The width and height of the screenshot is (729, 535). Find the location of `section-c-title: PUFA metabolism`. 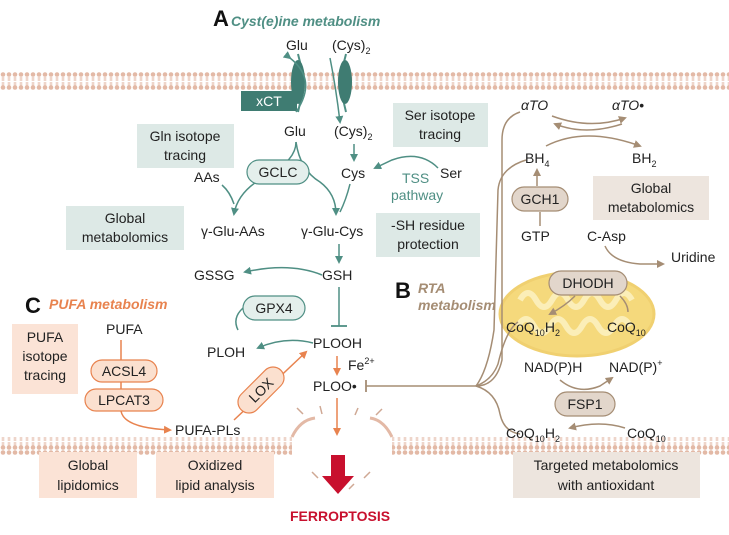

section-c-title: PUFA metabolism is located at coordinates (108, 304).